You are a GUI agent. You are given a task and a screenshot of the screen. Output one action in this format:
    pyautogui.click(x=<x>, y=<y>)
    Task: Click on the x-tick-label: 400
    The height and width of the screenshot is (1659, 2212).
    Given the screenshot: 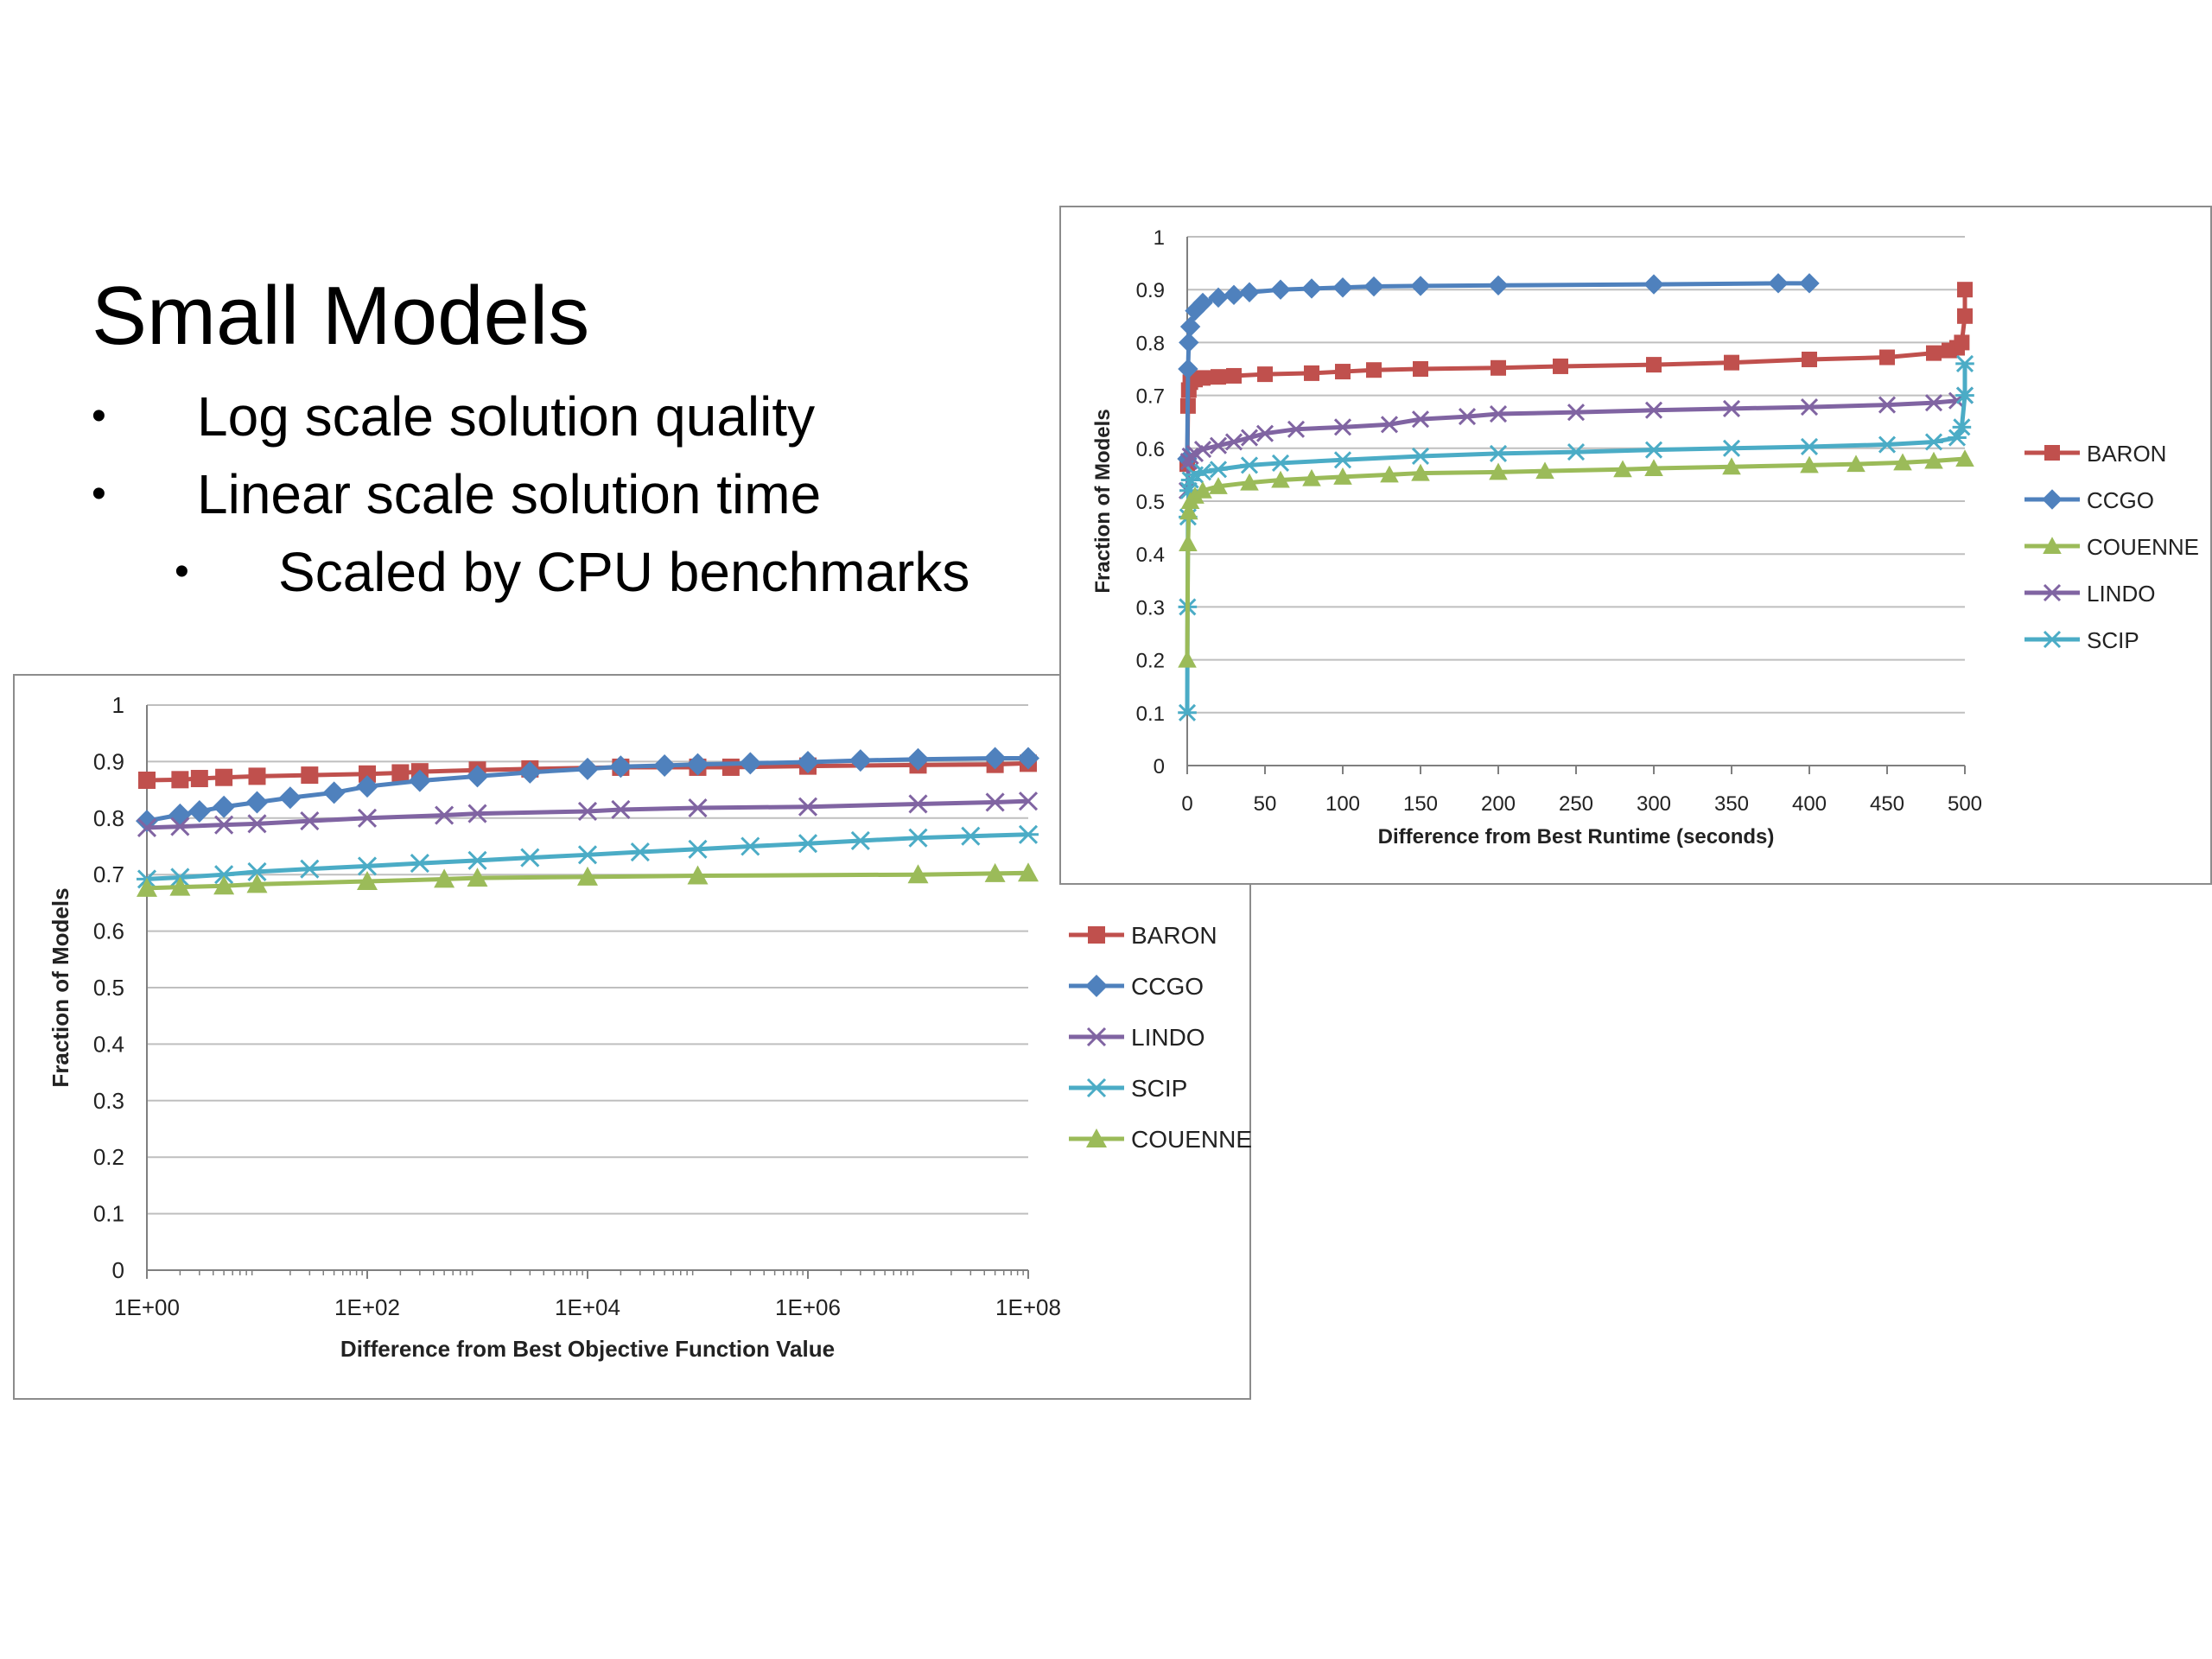 What is the action you would take?
    pyautogui.click(x=1809, y=804)
    